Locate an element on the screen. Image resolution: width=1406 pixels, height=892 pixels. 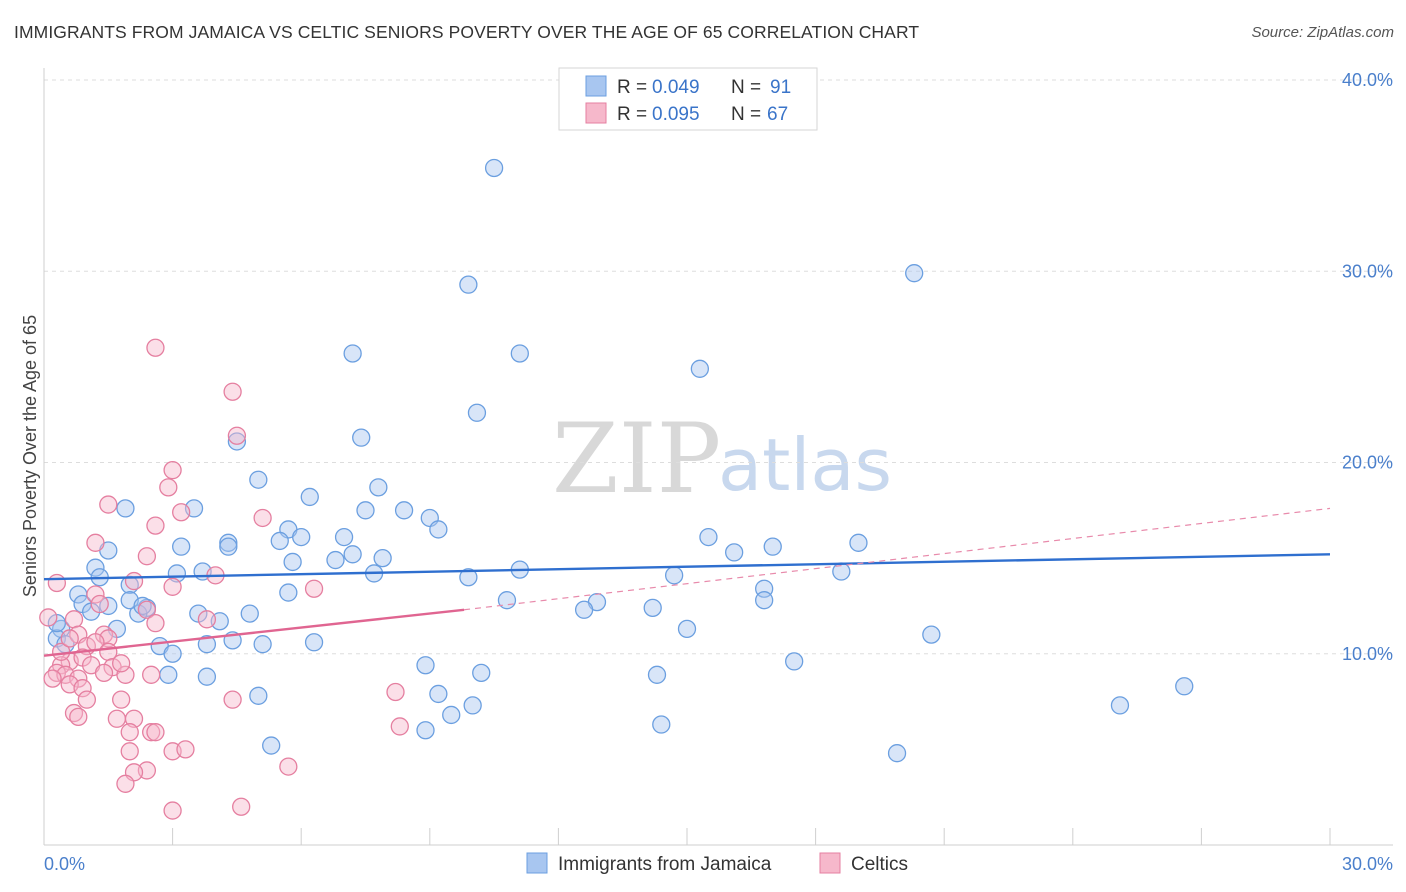
bottom-legend-label-jamaica: Immigrants from Jamaica is located at coordinates (665, 864).